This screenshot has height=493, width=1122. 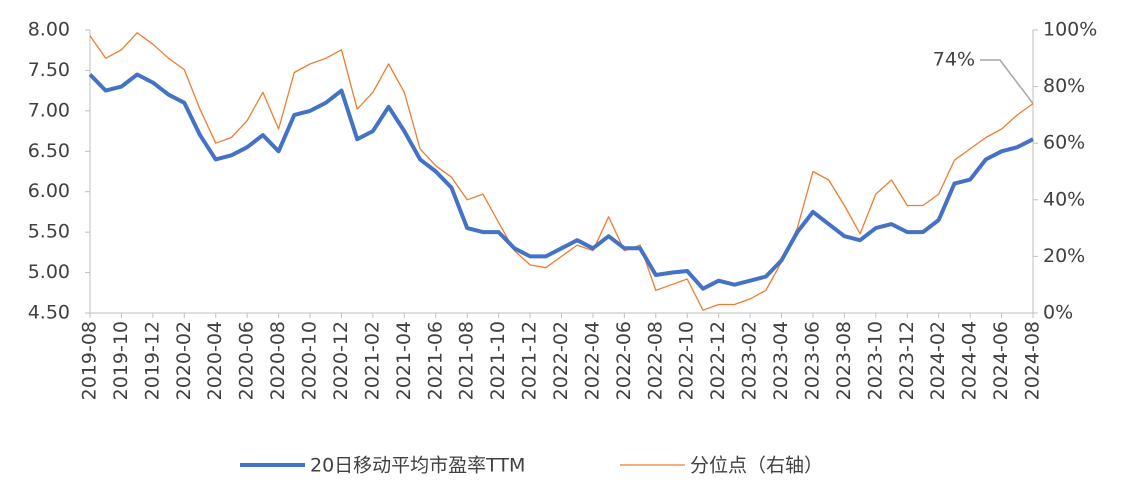 I want to click on x-tick-label: 2023-02, so click(x=750, y=360).